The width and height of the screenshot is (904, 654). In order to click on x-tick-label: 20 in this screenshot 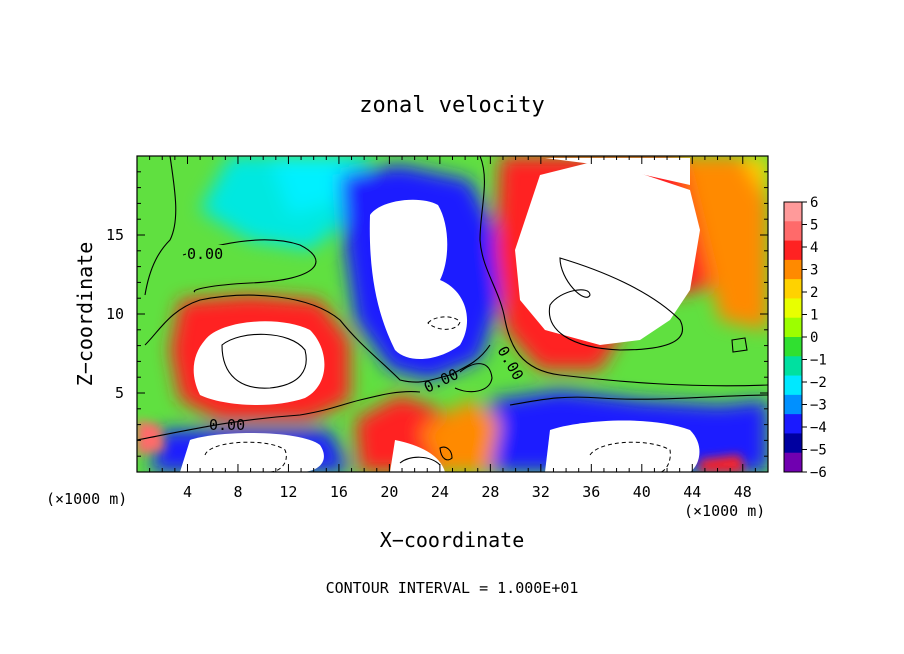, I will do `click(389, 492)`.